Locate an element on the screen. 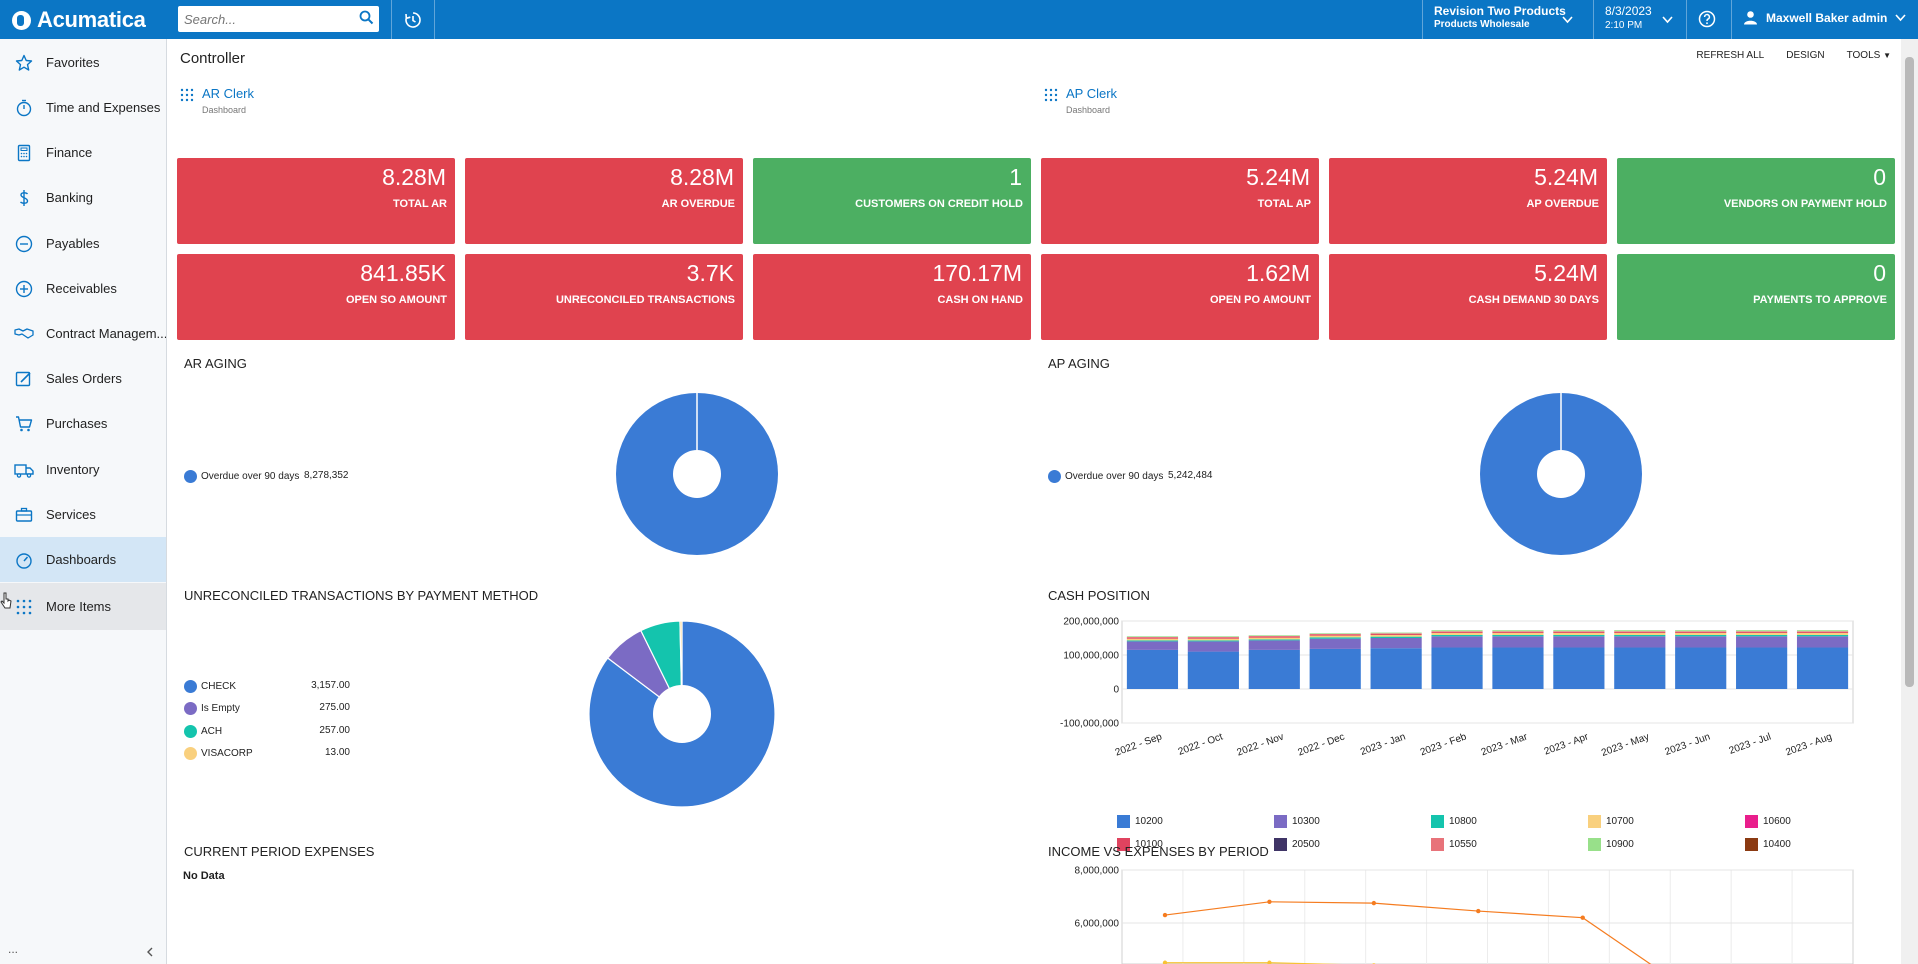 The height and width of the screenshot is (964, 1918). legend-item-10100: 10100 is located at coordinates (1140, 844).